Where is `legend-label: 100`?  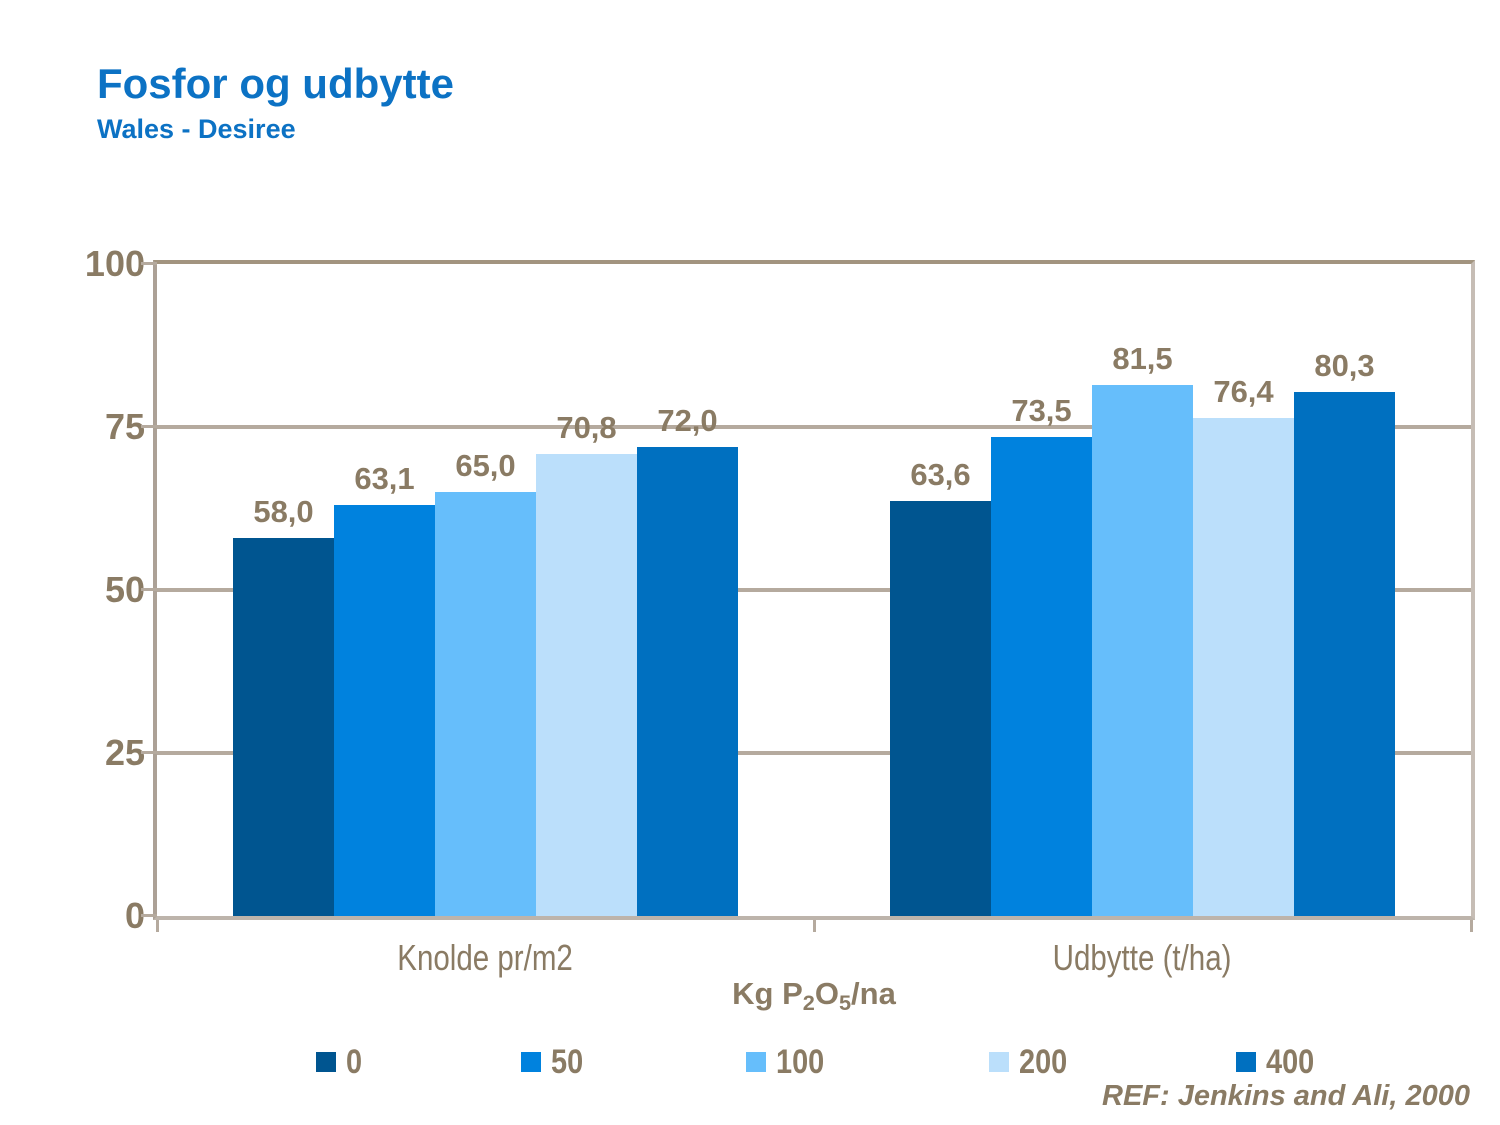 legend-label: 100 is located at coordinates (800, 1062).